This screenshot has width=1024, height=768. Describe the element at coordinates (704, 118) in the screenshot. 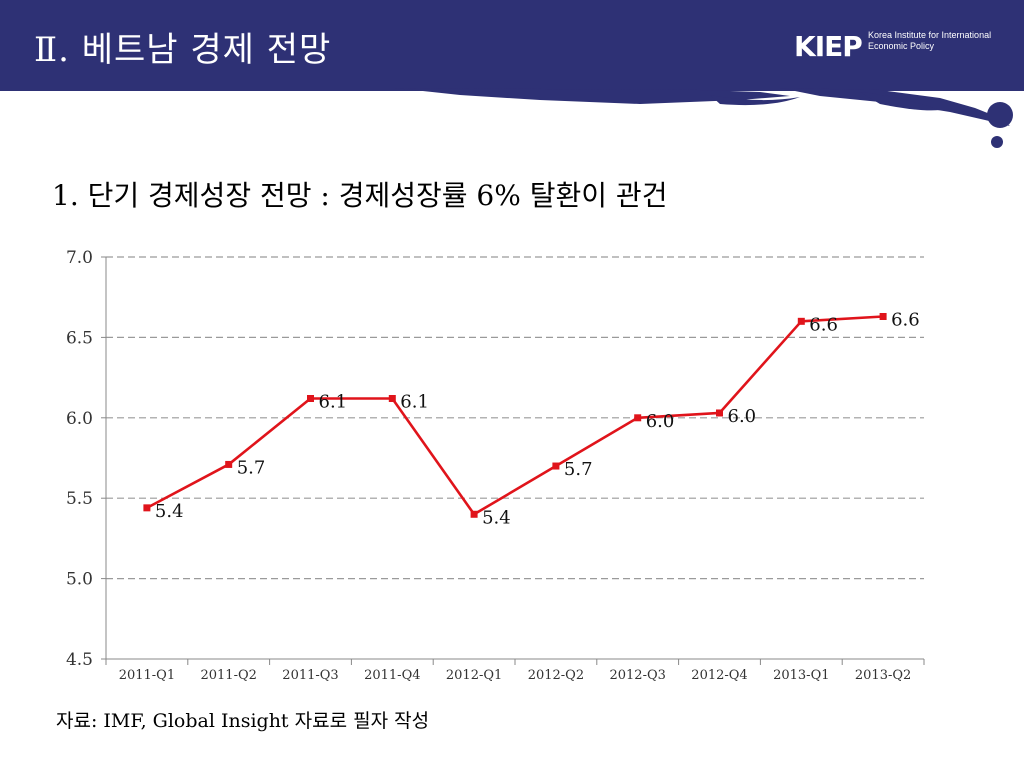

I see `brush-stroke-decoration` at that location.